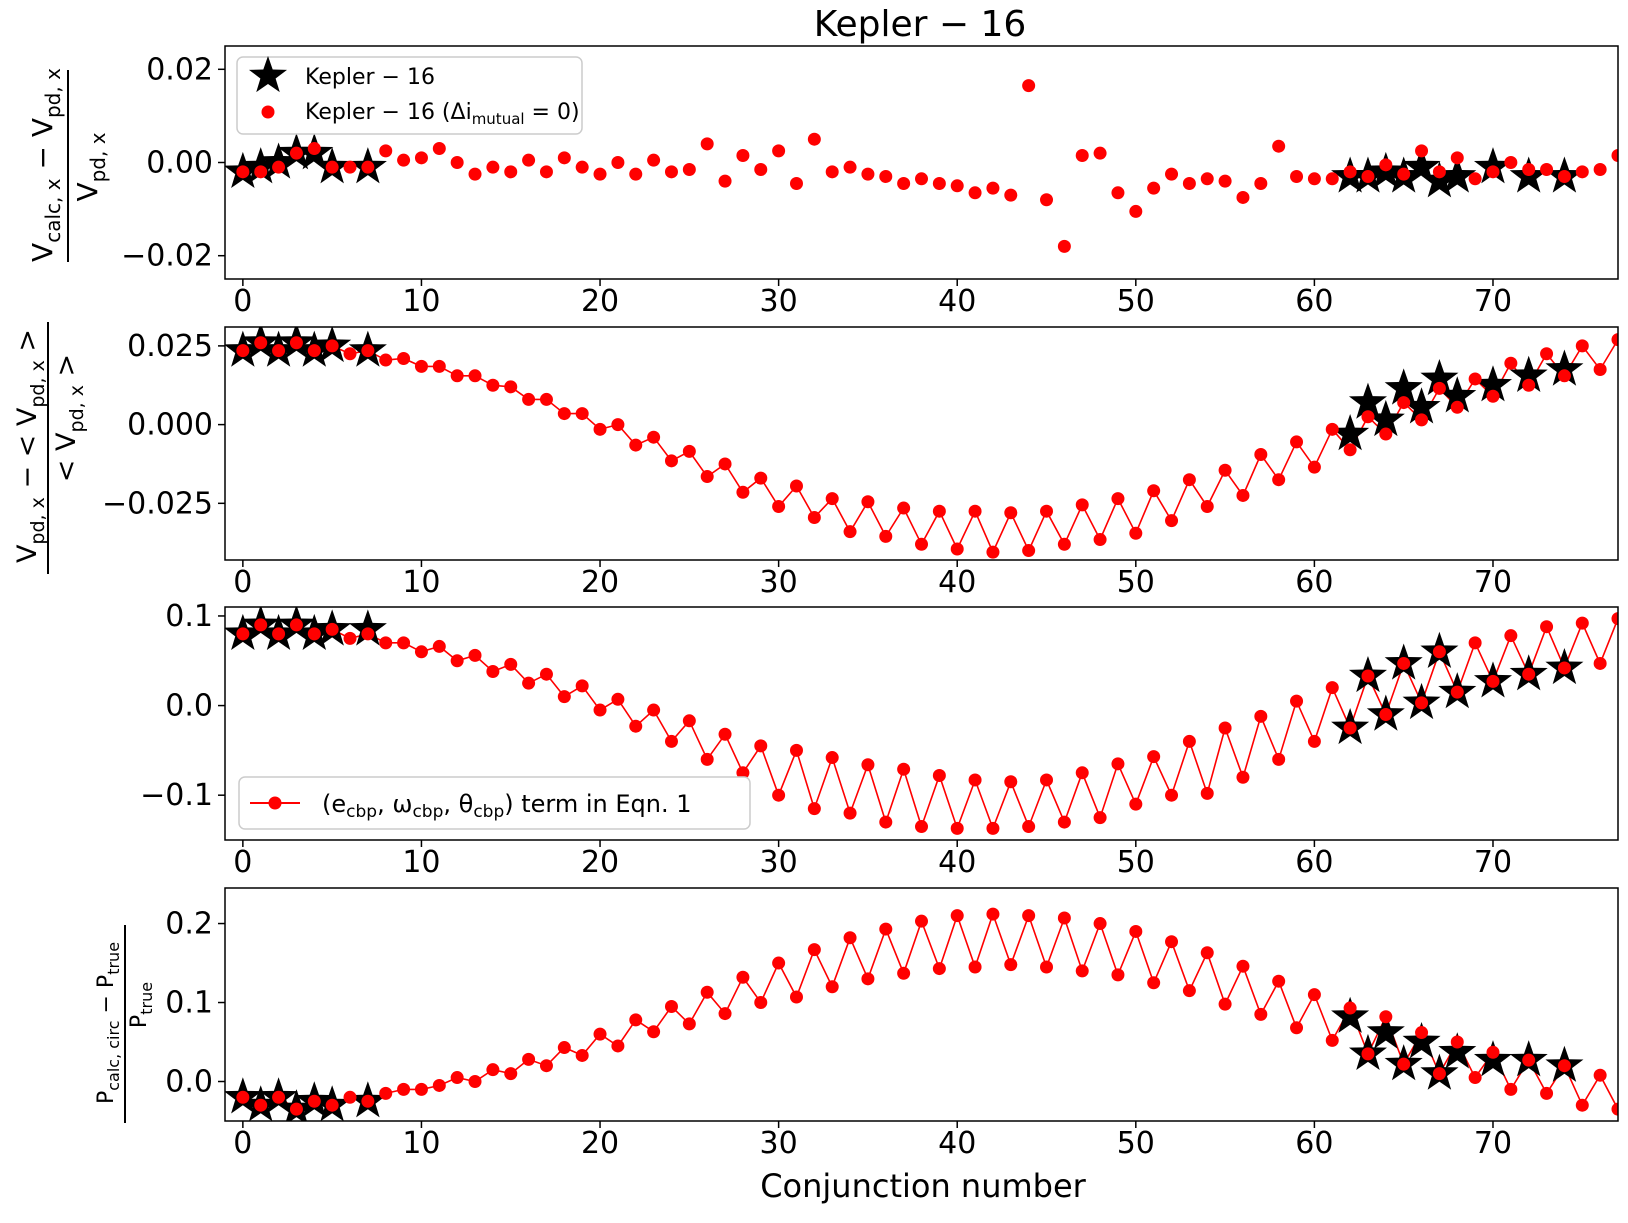 The height and width of the screenshot is (1223, 1628). What do you see at coordinates (600, 582) in the screenshot?
I see `x-tick-label: 20` at bounding box center [600, 582].